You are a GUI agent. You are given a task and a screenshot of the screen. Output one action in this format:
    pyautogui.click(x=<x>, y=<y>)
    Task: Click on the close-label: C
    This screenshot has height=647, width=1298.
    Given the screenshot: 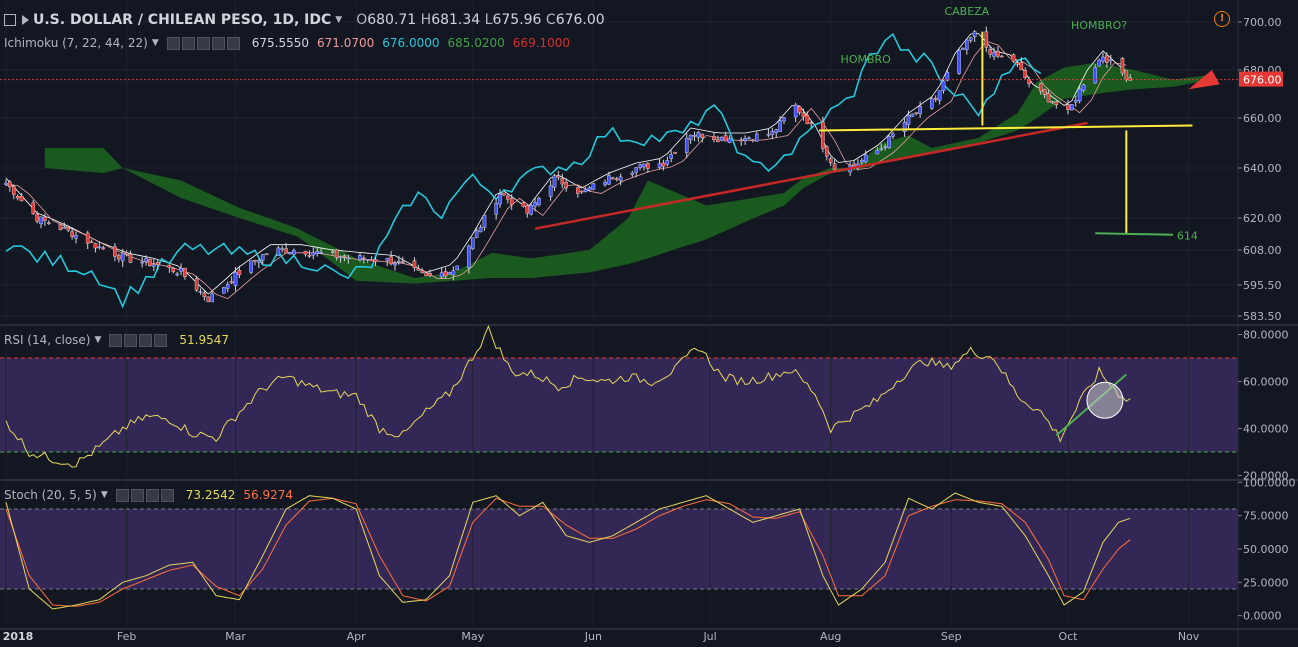 What is the action you would take?
    pyautogui.click(x=550, y=20)
    